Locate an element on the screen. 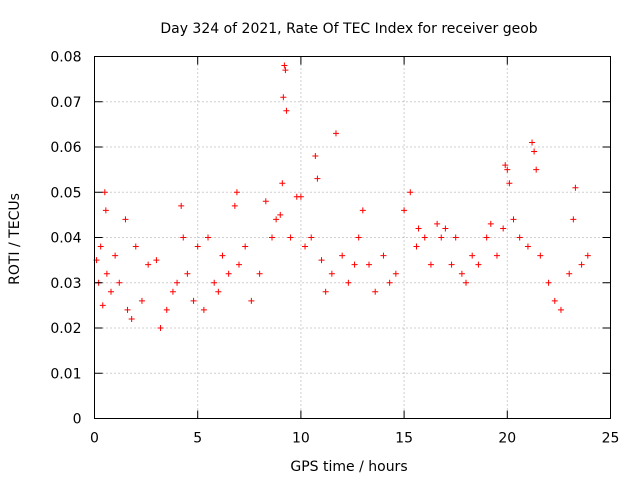 This screenshot has height=480, width=640. y-tick-label: 0.01 is located at coordinates (65, 374).